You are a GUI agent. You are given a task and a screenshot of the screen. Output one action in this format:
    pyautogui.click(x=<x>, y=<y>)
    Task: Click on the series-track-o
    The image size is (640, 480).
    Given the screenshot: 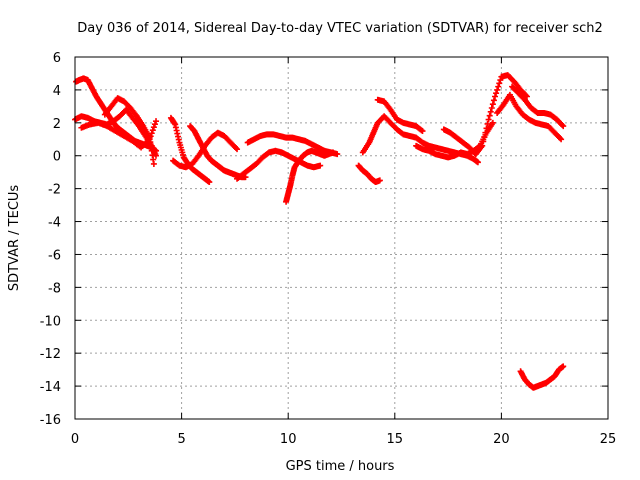 What is the action you would take?
    pyautogui.click(x=485, y=115)
    